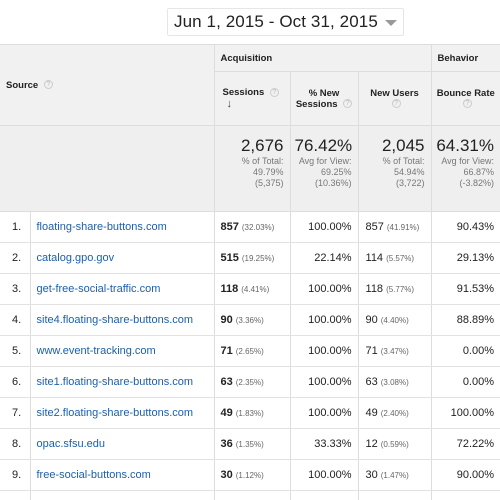 The image size is (500, 500). I want to click on sessions-cell: 30(1.12%), so click(252, 475).